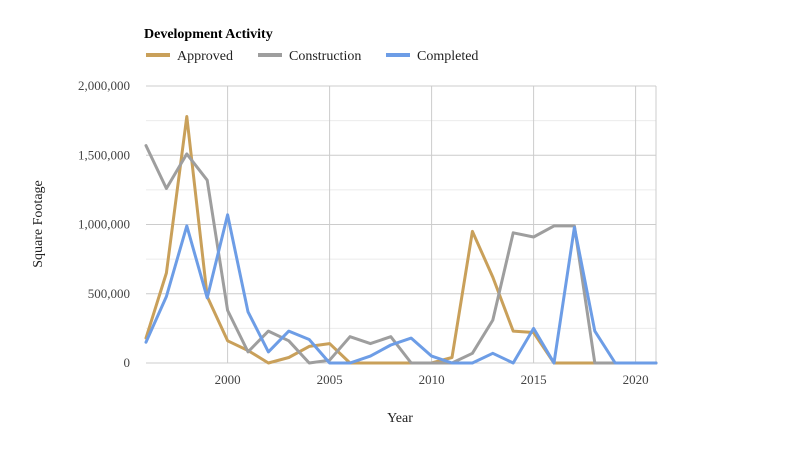  What do you see at coordinates (228, 379) in the screenshot?
I see `x-tick-label: 2000` at bounding box center [228, 379].